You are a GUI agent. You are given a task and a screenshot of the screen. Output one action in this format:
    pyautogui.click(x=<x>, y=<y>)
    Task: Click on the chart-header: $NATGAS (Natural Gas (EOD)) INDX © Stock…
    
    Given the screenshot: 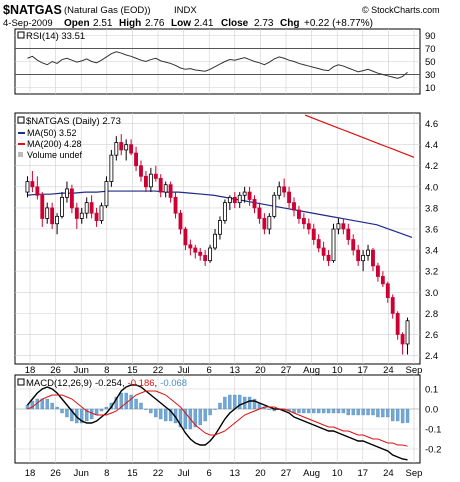 What is the action you would take?
    pyautogui.click(x=221, y=16)
    